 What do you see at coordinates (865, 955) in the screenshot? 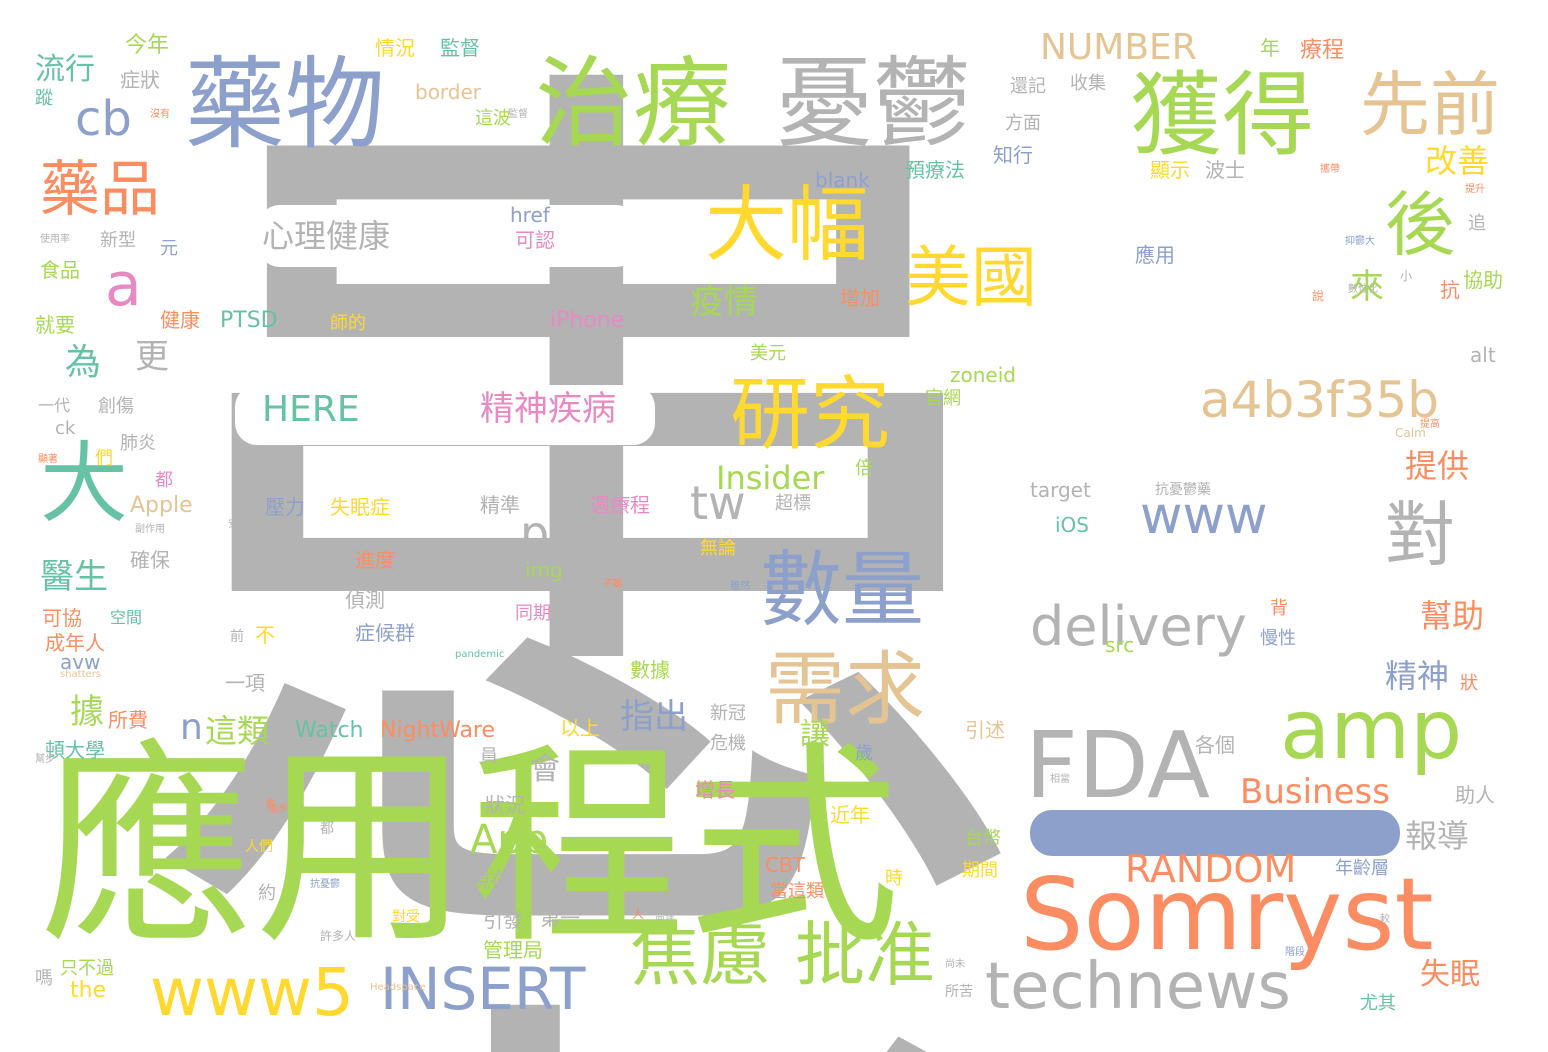
I see `word-15: 批准` at bounding box center [865, 955].